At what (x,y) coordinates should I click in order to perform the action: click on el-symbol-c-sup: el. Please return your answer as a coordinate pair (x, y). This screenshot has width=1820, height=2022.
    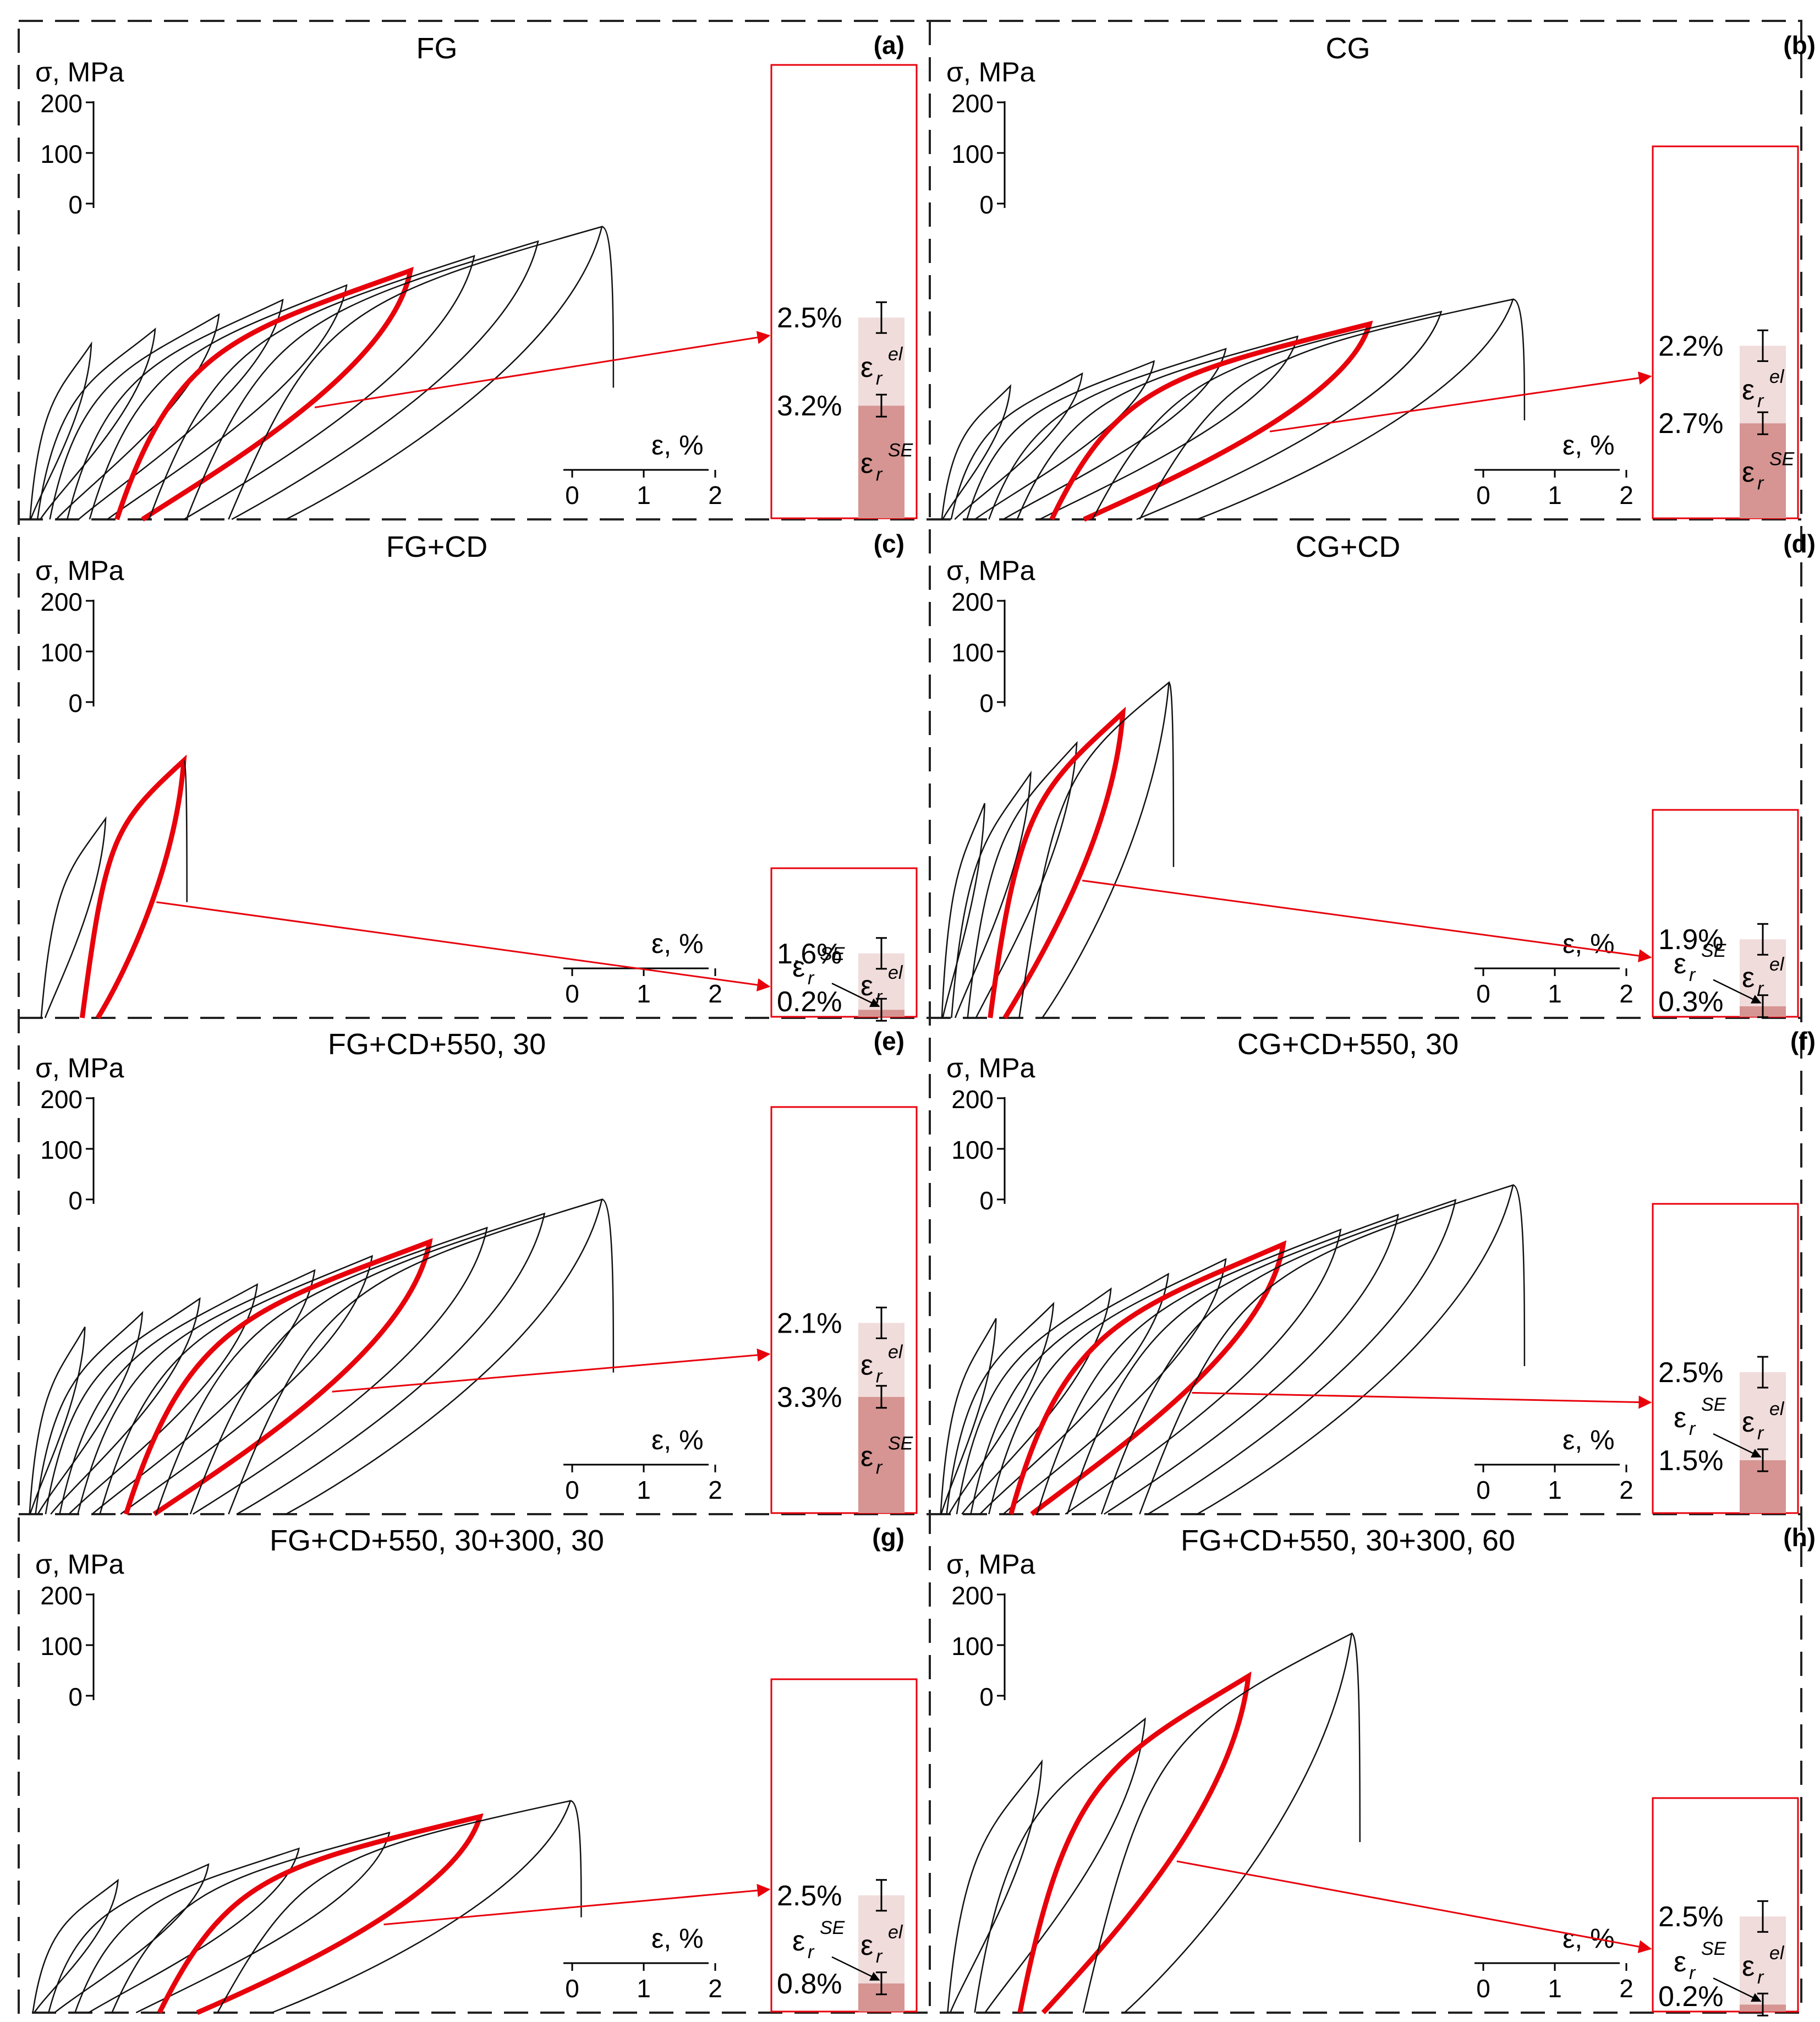
    Looking at the image, I should click on (895, 972).